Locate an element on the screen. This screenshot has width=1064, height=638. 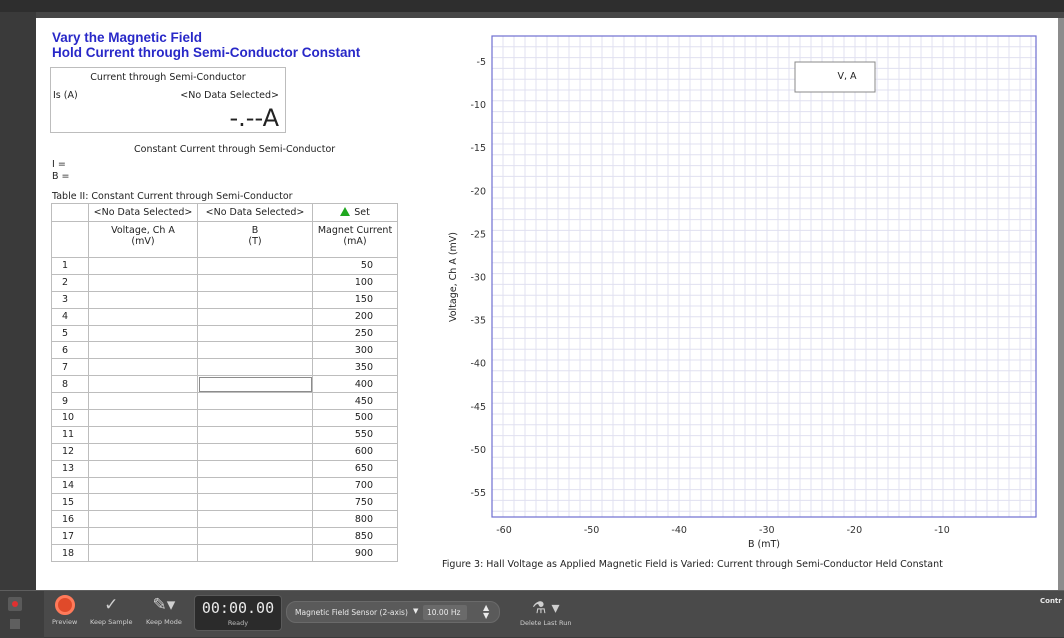
window-top-strip is located at coordinates (532, 15).